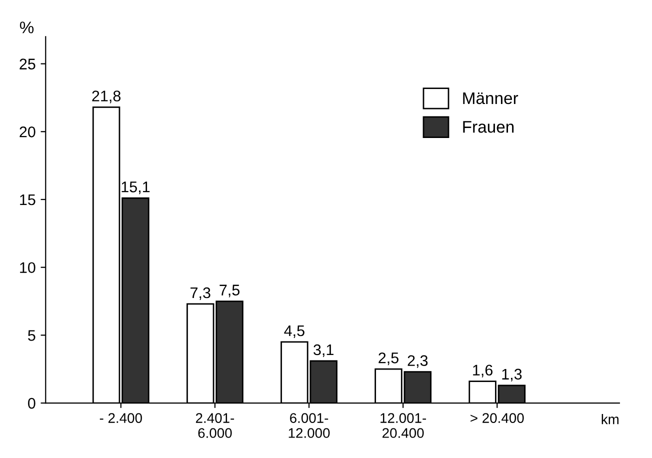  Describe the element at coordinates (32, 335) in the screenshot. I see `y-tick-label: 5` at that location.